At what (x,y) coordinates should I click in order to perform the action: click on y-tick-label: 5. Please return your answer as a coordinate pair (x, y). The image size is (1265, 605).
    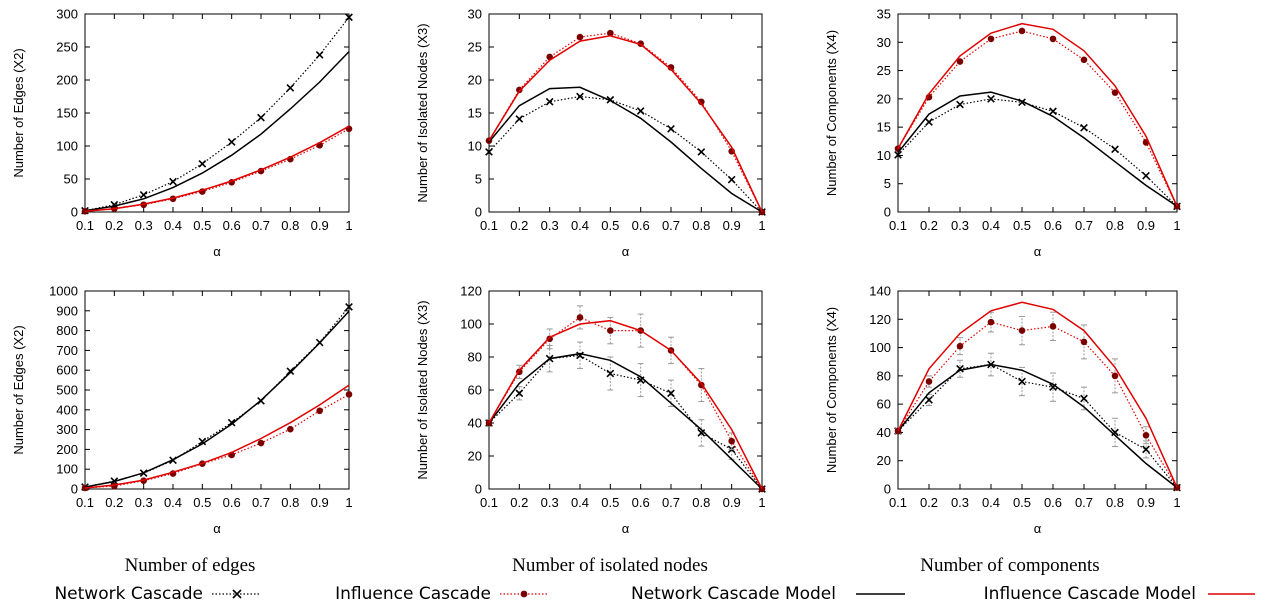
    Looking at the image, I should click on (478, 179).